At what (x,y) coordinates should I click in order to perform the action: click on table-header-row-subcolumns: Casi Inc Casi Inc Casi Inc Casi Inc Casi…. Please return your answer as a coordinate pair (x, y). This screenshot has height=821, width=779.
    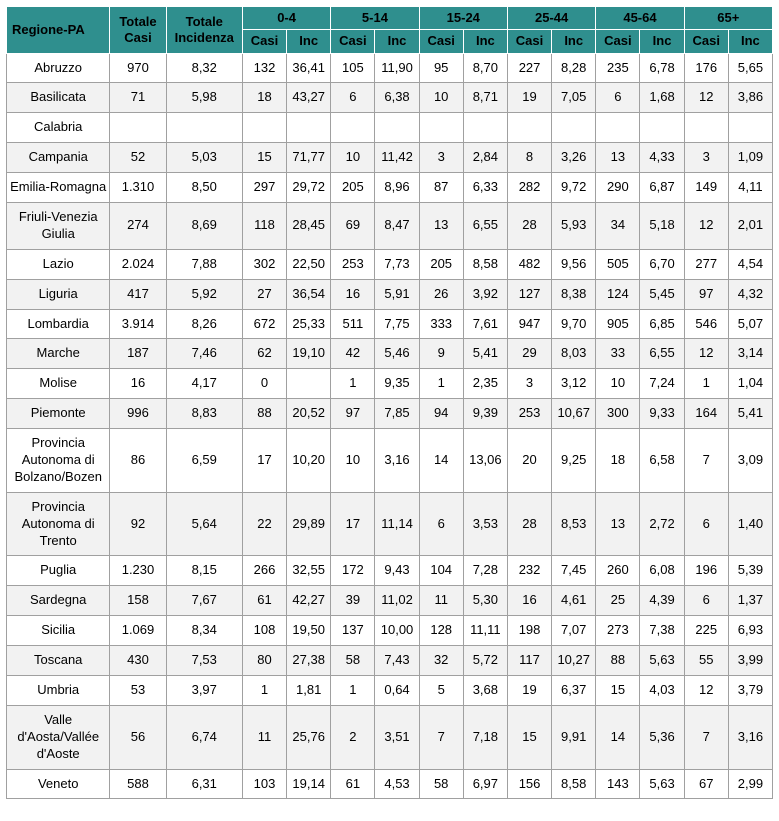
    Looking at the image, I should click on (390, 41).